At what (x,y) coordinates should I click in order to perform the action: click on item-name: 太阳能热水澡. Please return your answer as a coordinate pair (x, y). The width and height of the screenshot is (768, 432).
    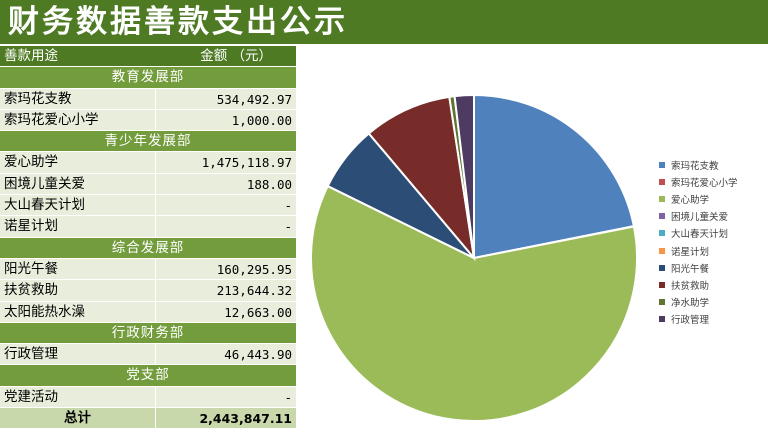
    Looking at the image, I should click on (78, 311).